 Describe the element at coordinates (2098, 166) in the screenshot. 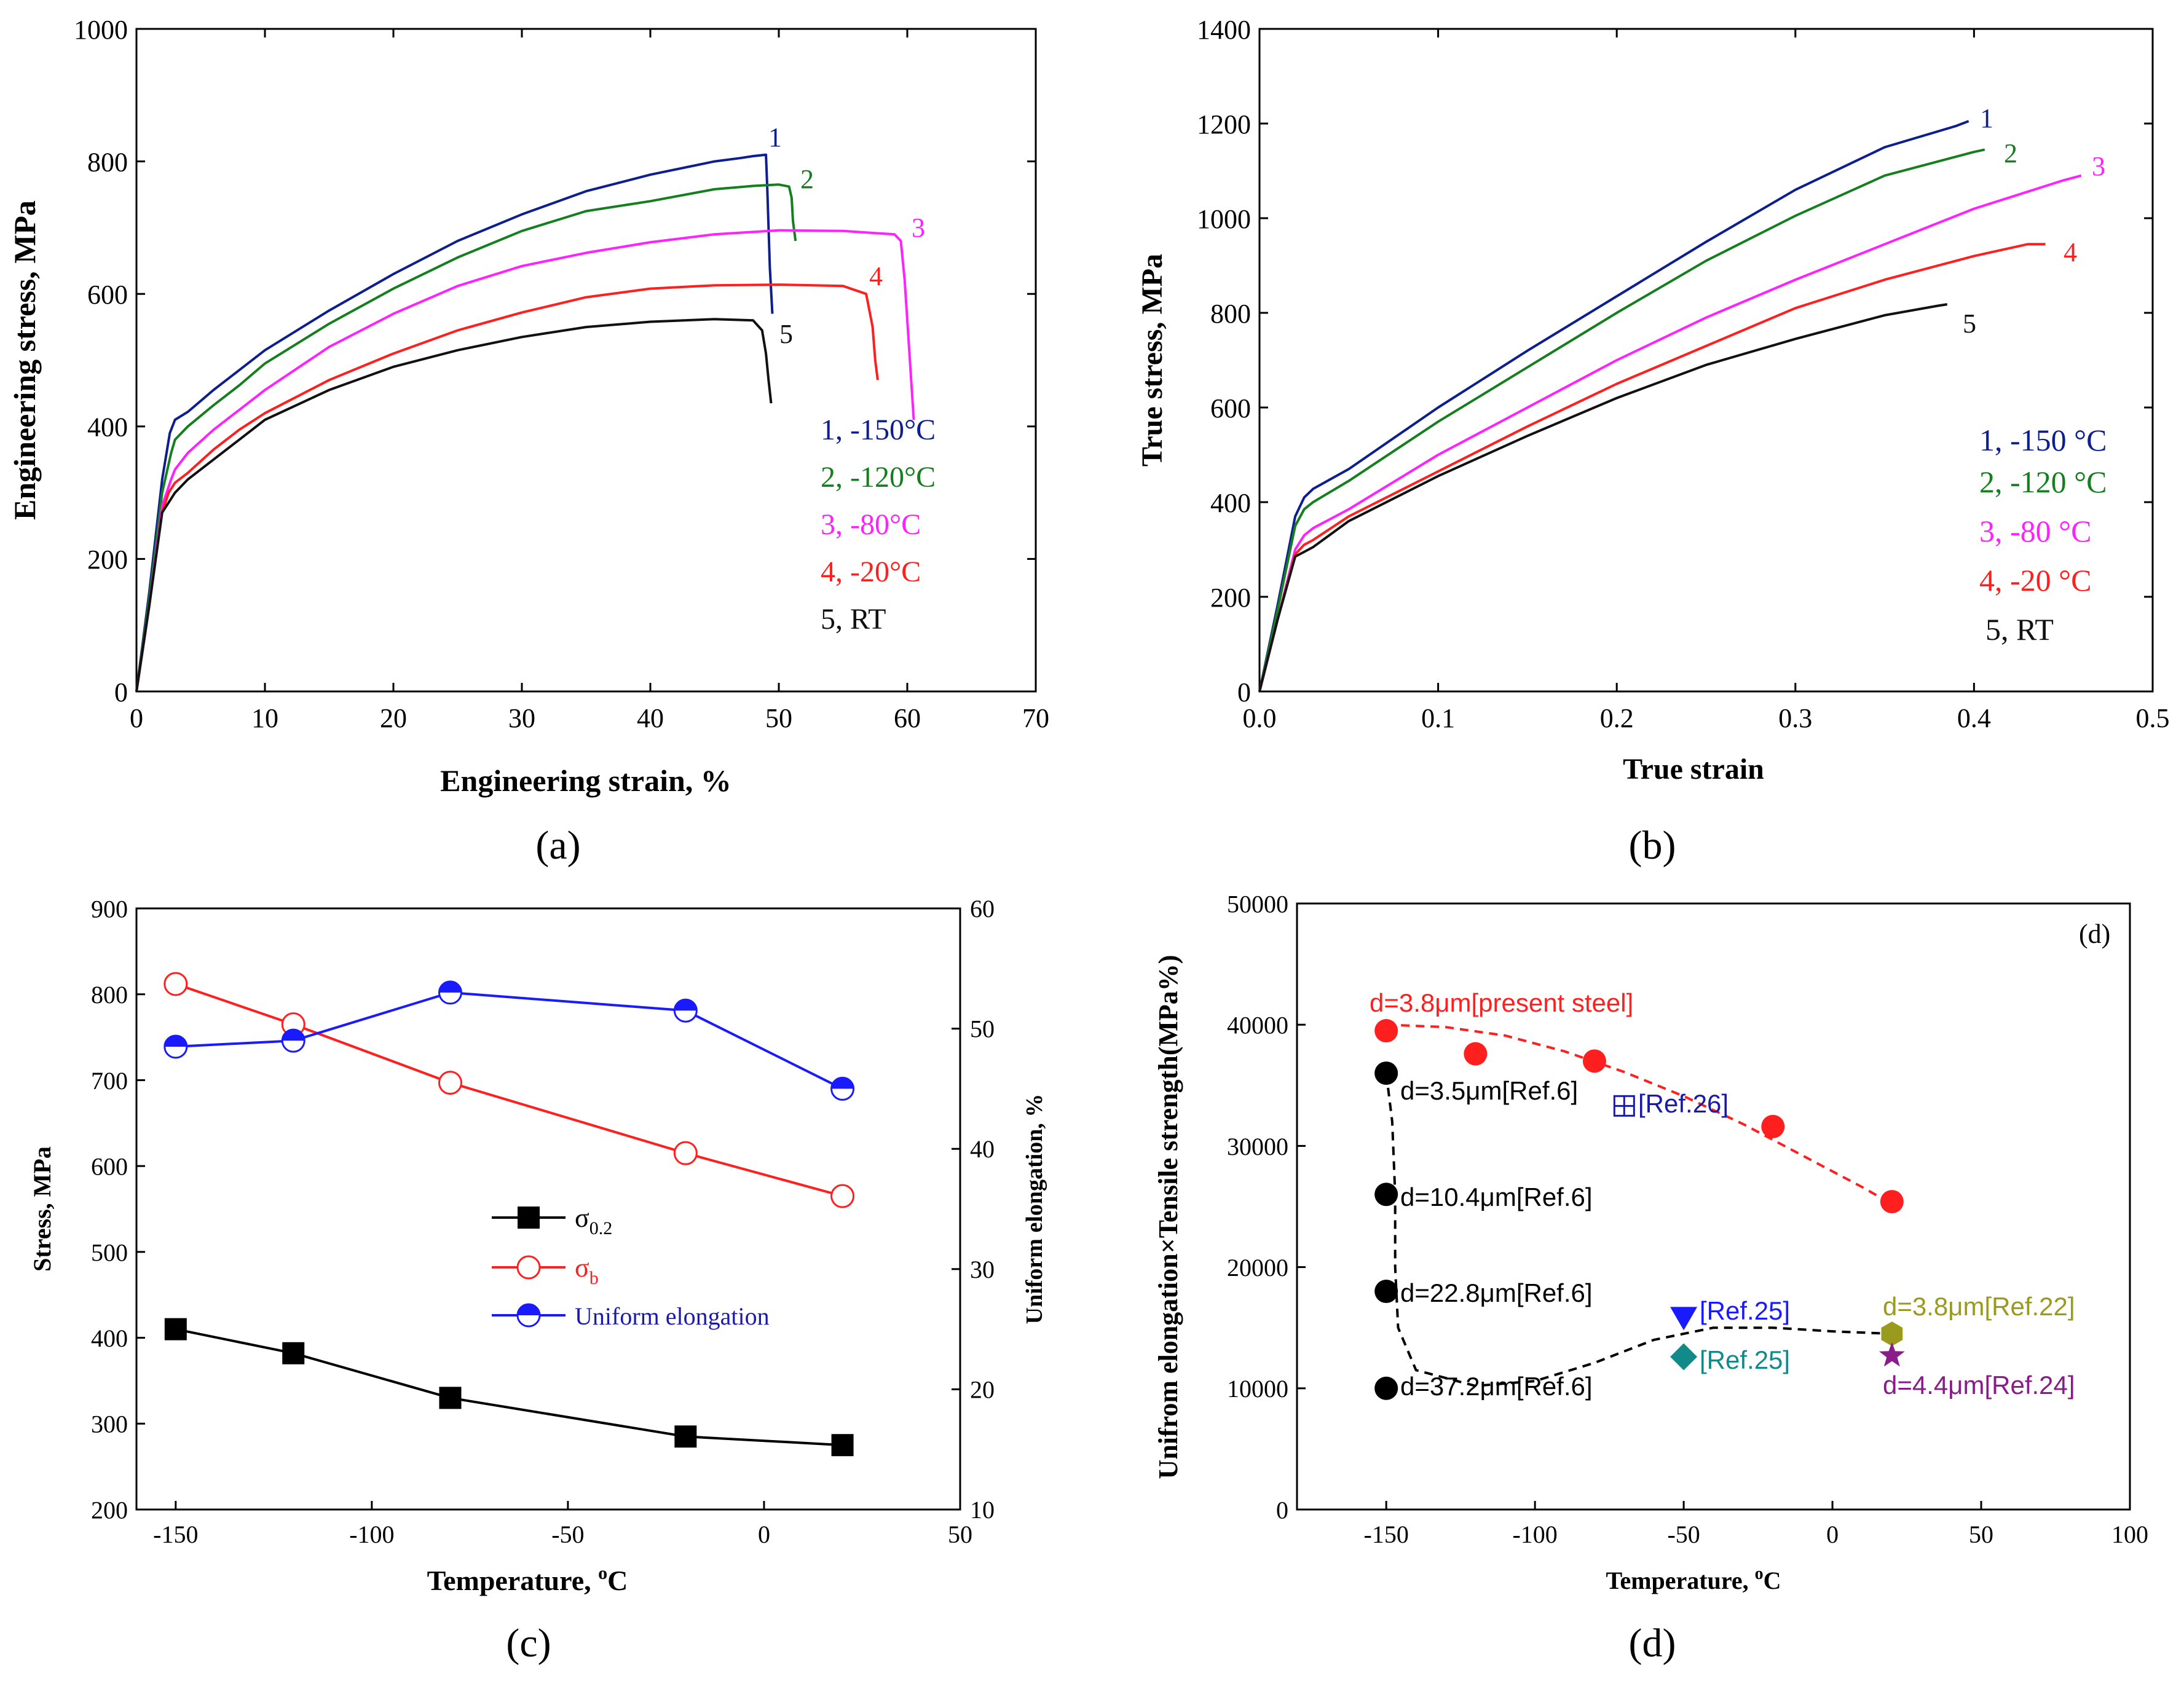

I see `panel-b-curve-label-3: 3` at that location.